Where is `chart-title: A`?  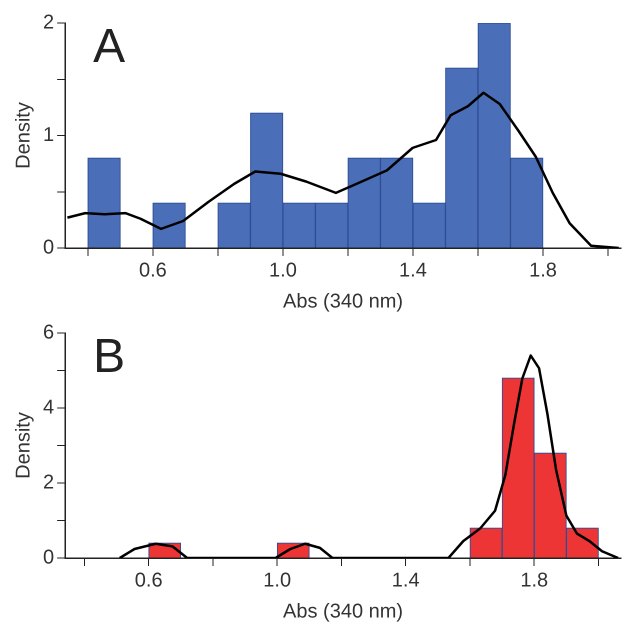
chart-title: A is located at coordinates (109, 47).